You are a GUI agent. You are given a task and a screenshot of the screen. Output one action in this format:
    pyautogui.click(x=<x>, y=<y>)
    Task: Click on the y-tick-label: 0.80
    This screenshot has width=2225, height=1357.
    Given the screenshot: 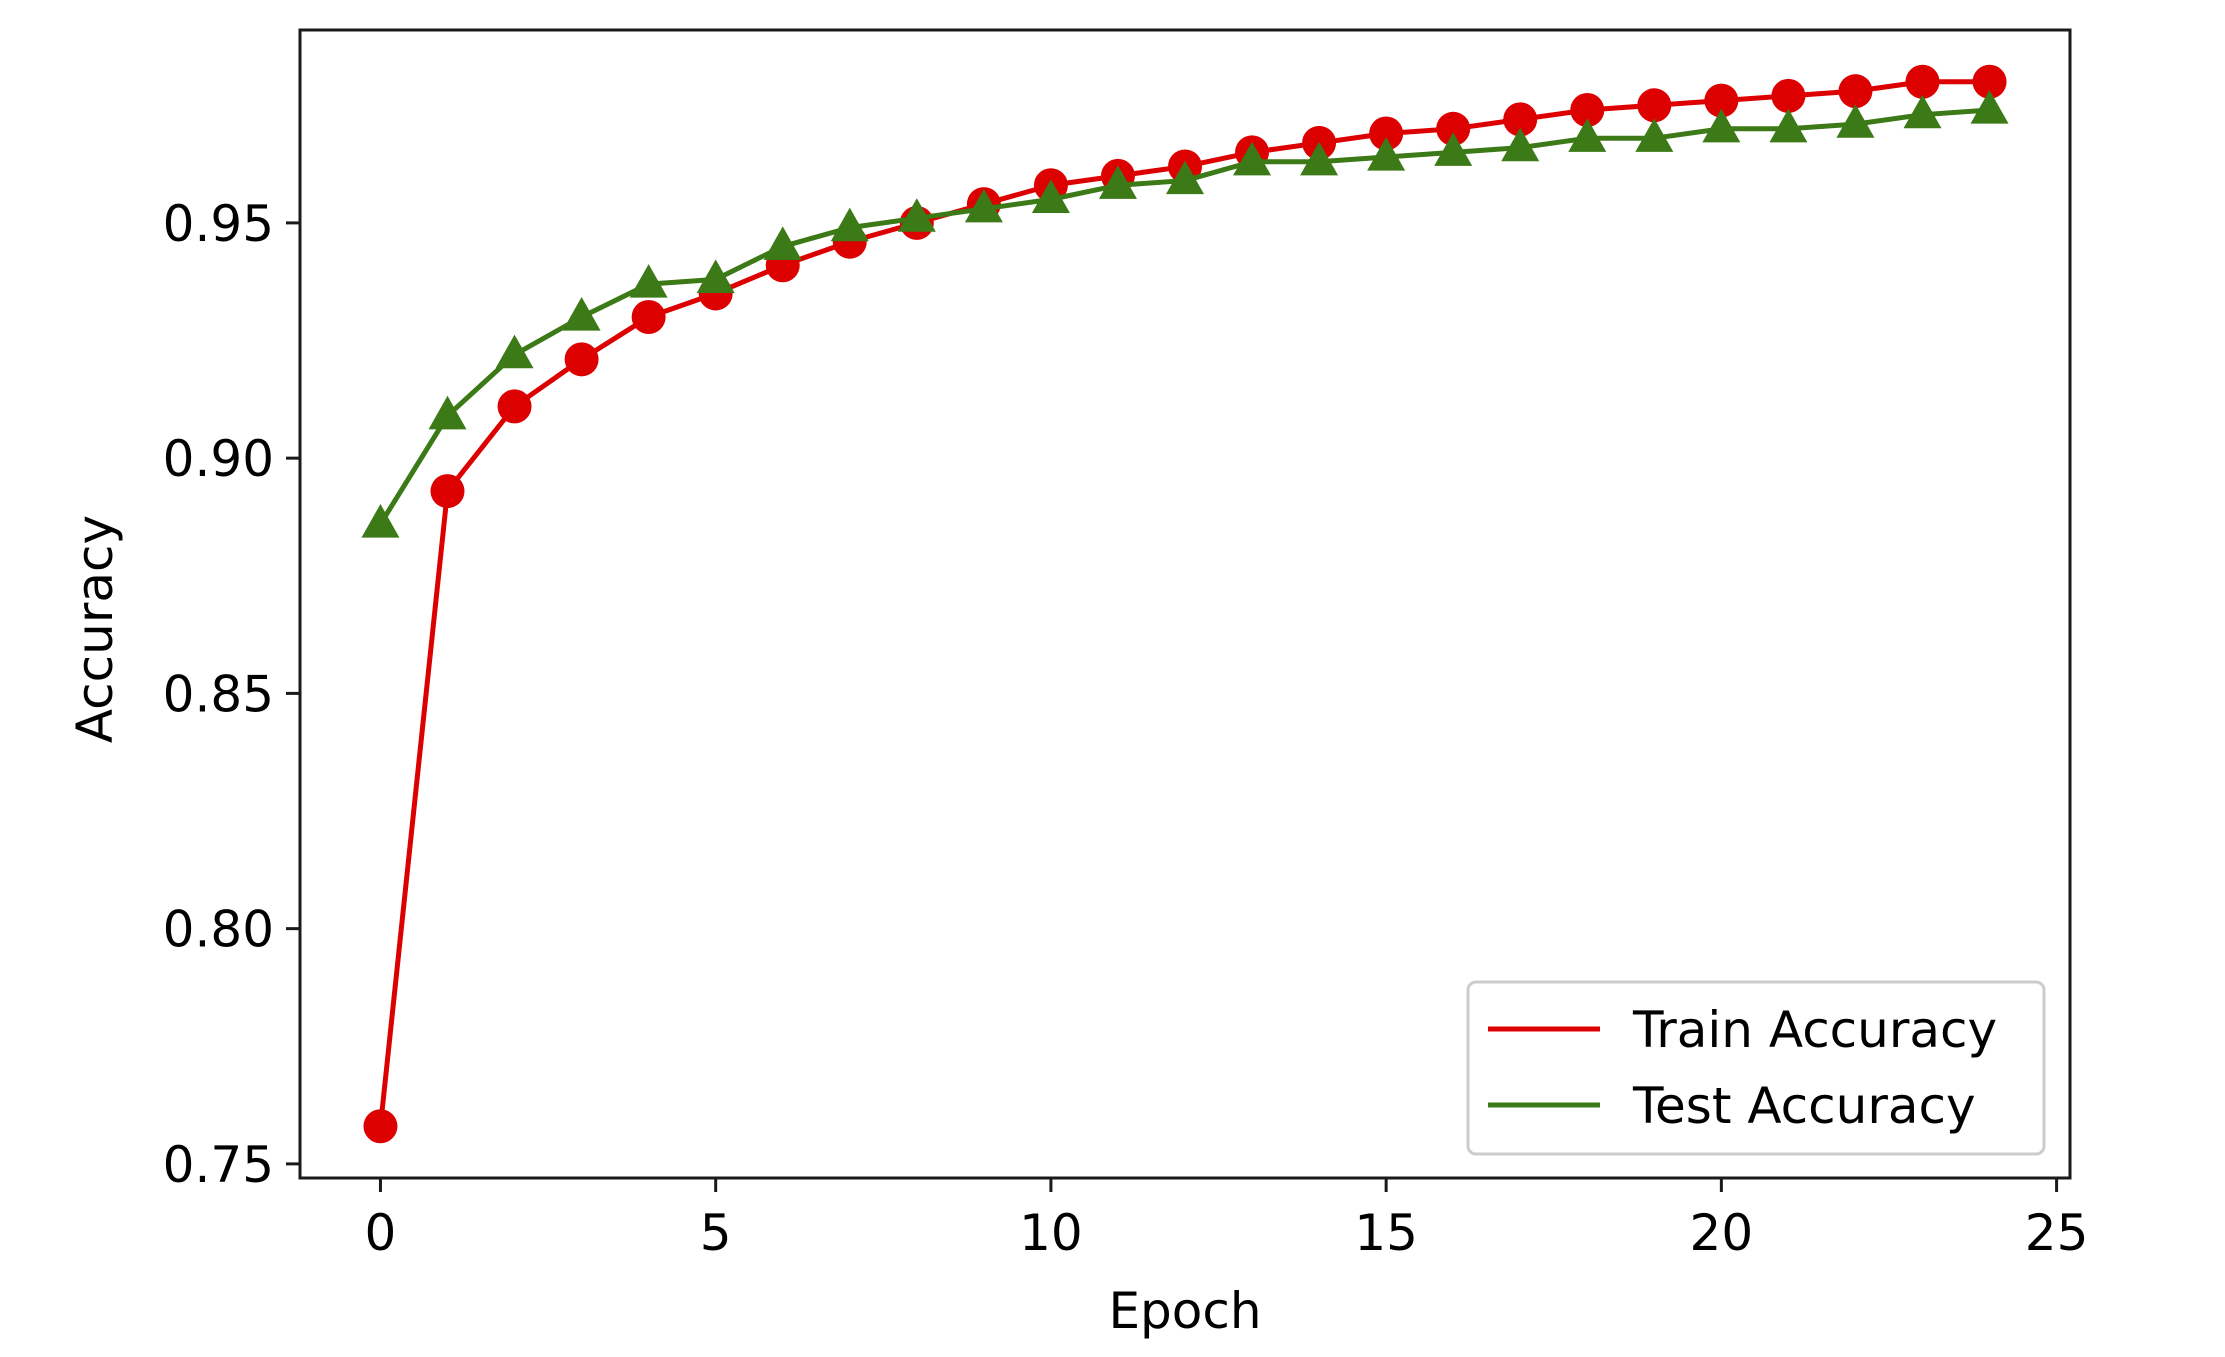 What is the action you would take?
    pyautogui.click(x=218, y=930)
    